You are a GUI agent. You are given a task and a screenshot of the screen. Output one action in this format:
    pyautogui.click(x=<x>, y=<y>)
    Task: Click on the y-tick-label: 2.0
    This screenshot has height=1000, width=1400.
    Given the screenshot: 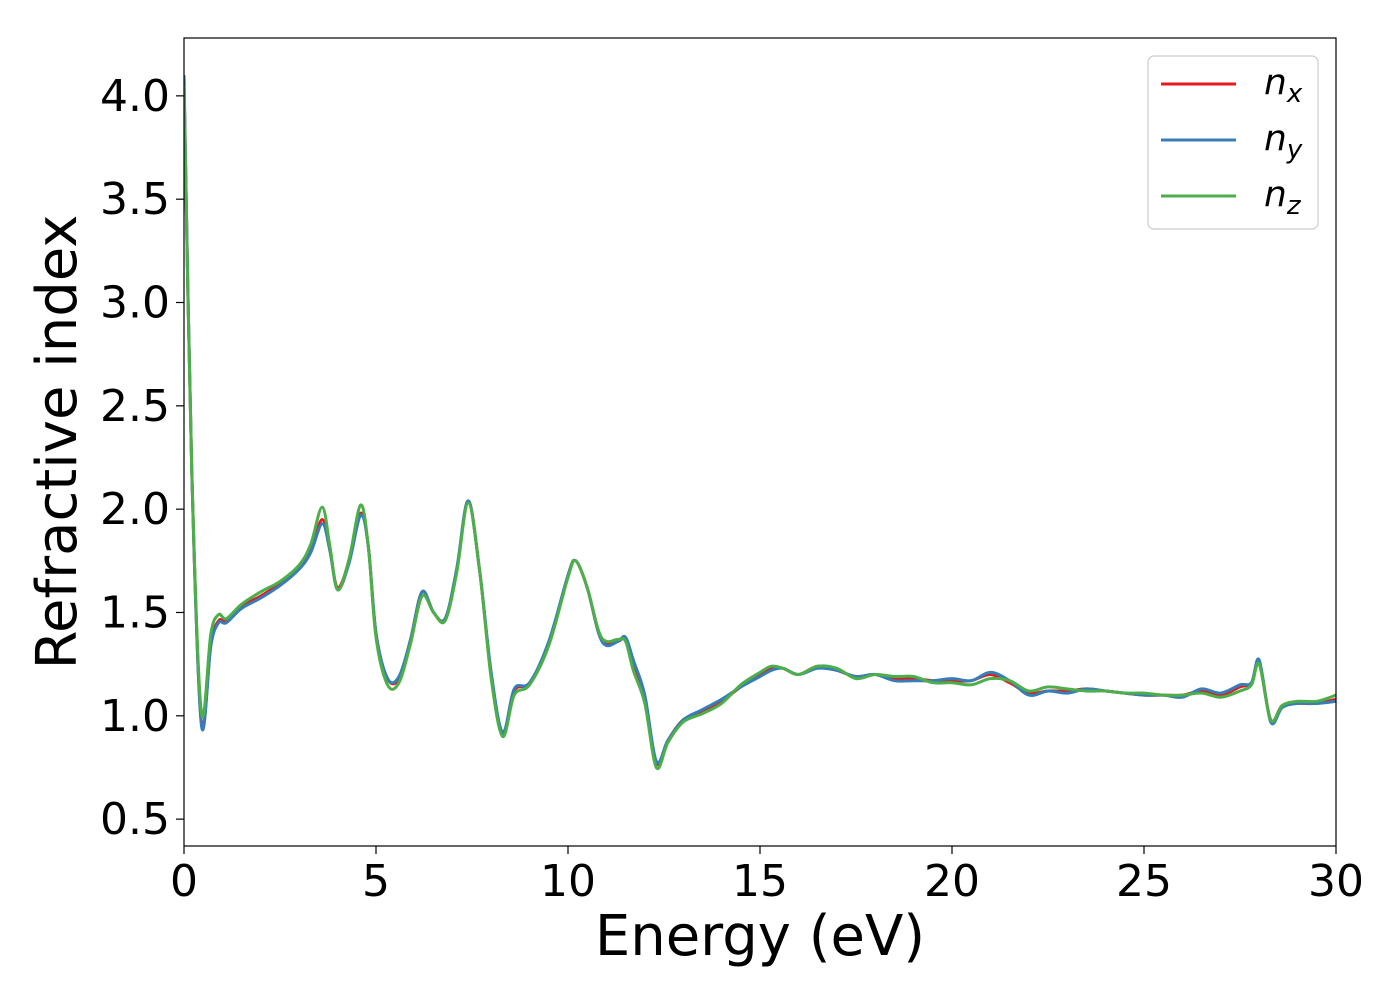 What is the action you would take?
    pyautogui.click(x=135, y=509)
    